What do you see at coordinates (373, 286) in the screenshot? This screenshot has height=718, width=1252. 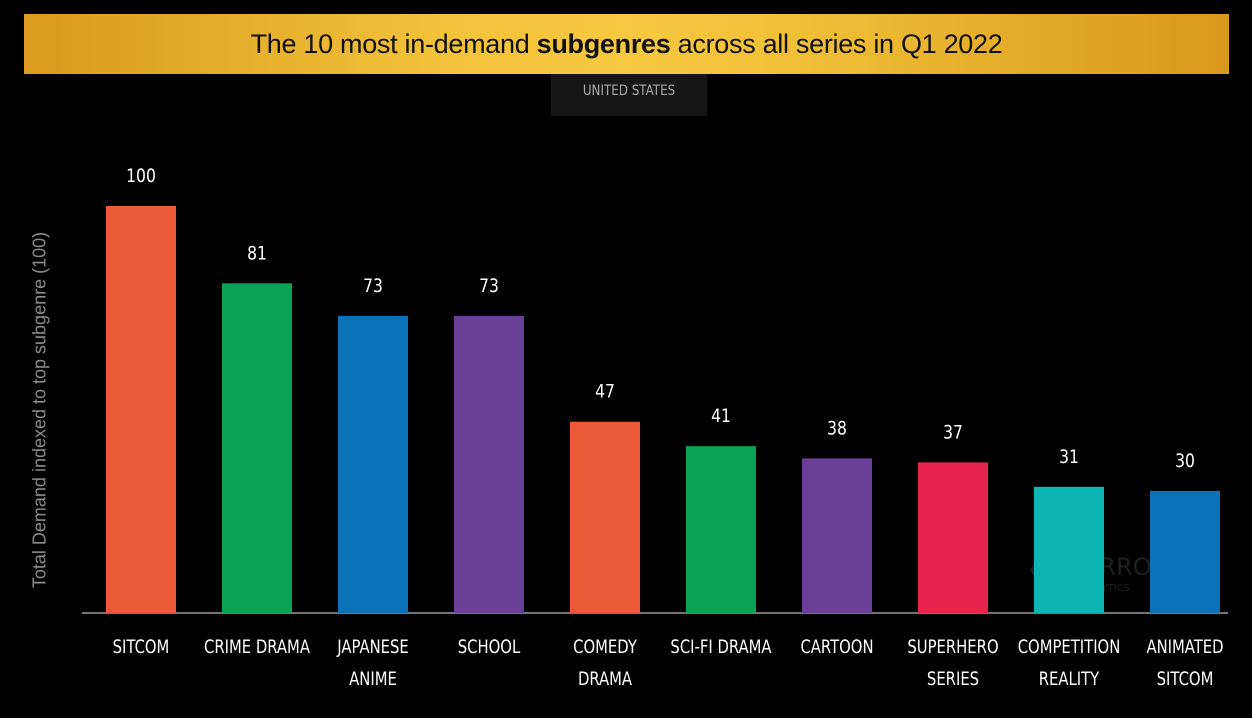 I see `value-label-2: 73` at bounding box center [373, 286].